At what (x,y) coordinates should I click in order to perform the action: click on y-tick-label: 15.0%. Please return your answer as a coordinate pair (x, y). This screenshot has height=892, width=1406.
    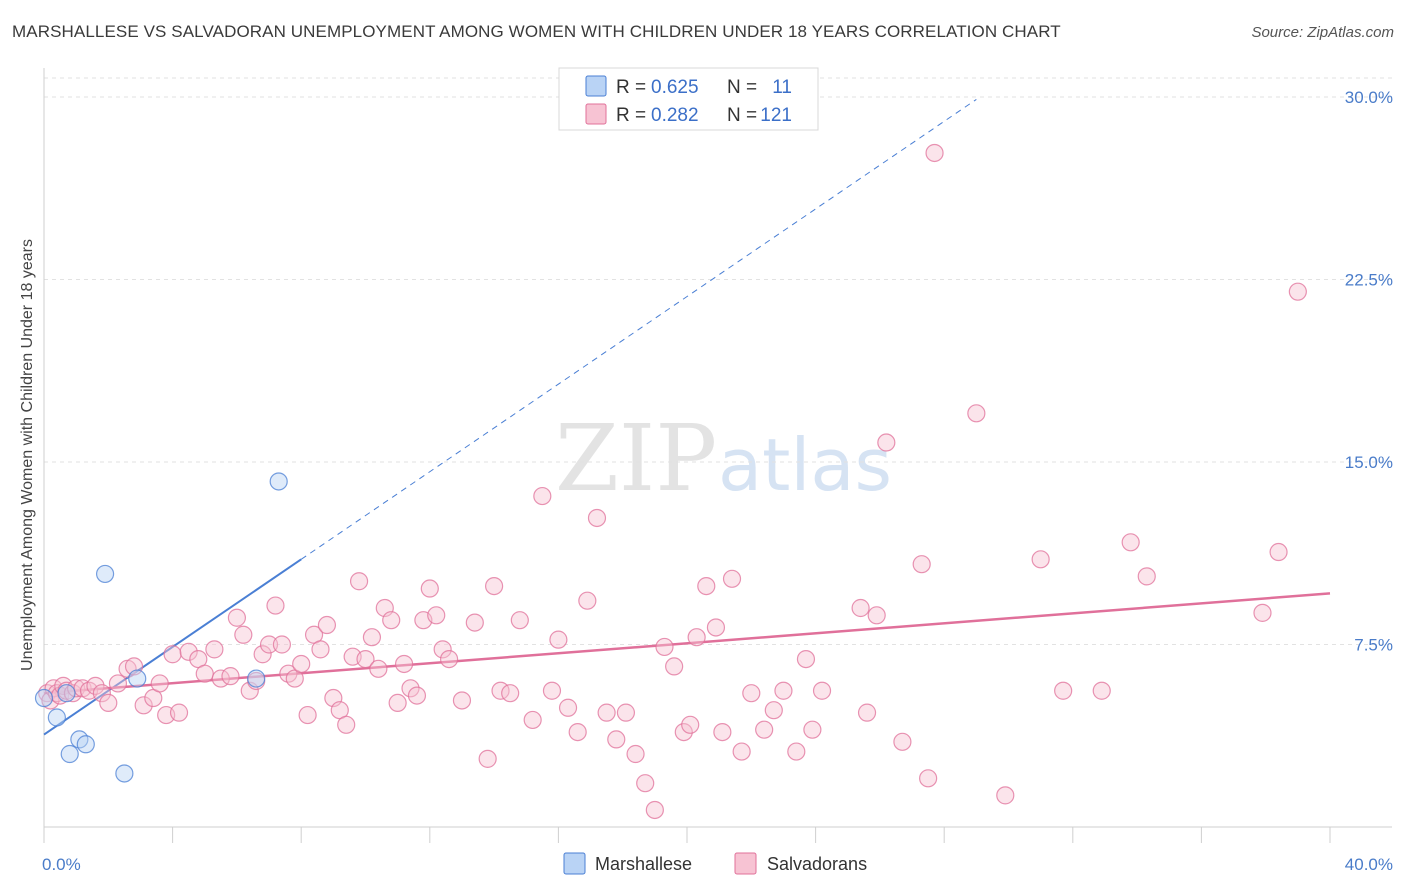
    Looking at the image, I should click on (1369, 462).